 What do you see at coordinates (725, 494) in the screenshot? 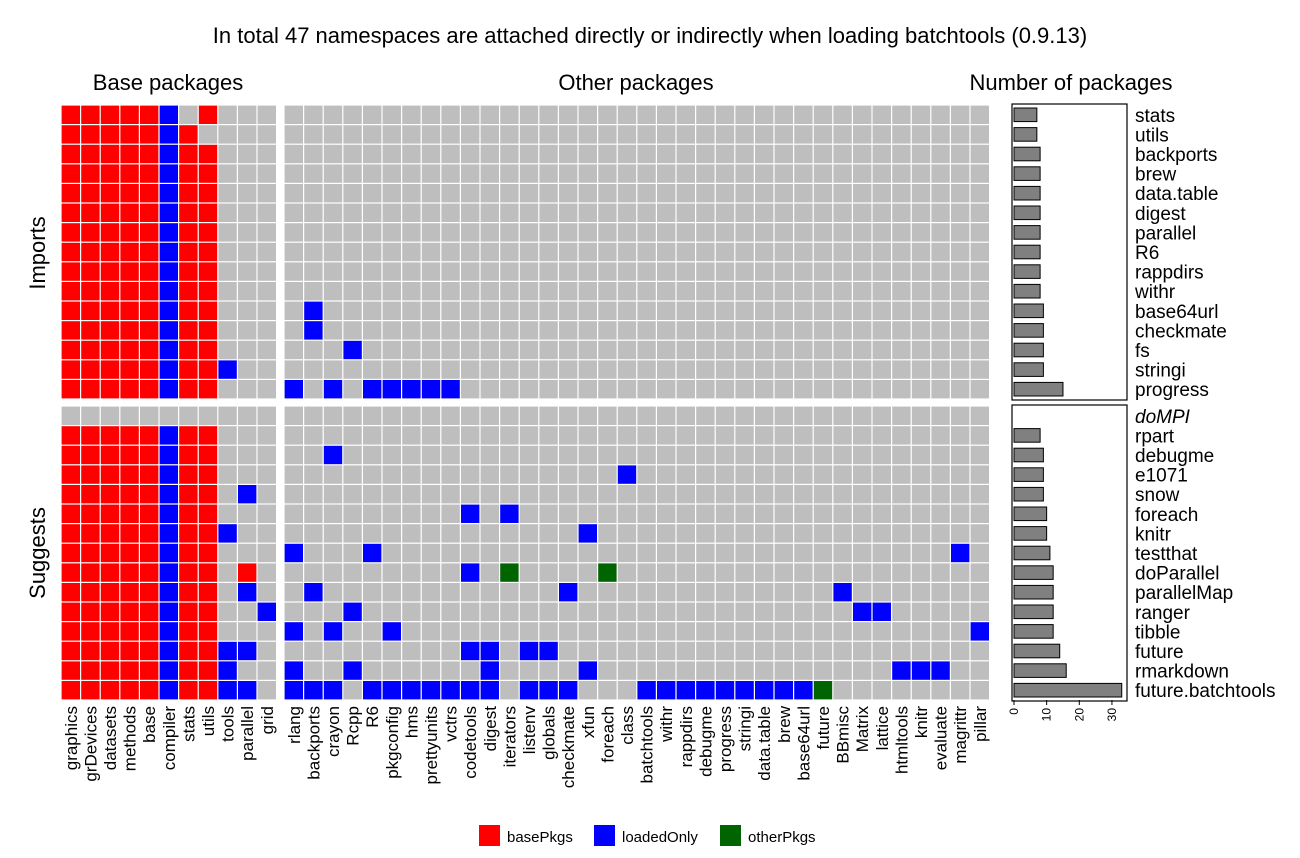
I see `cell-snow-progress` at bounding box center [725, 494].